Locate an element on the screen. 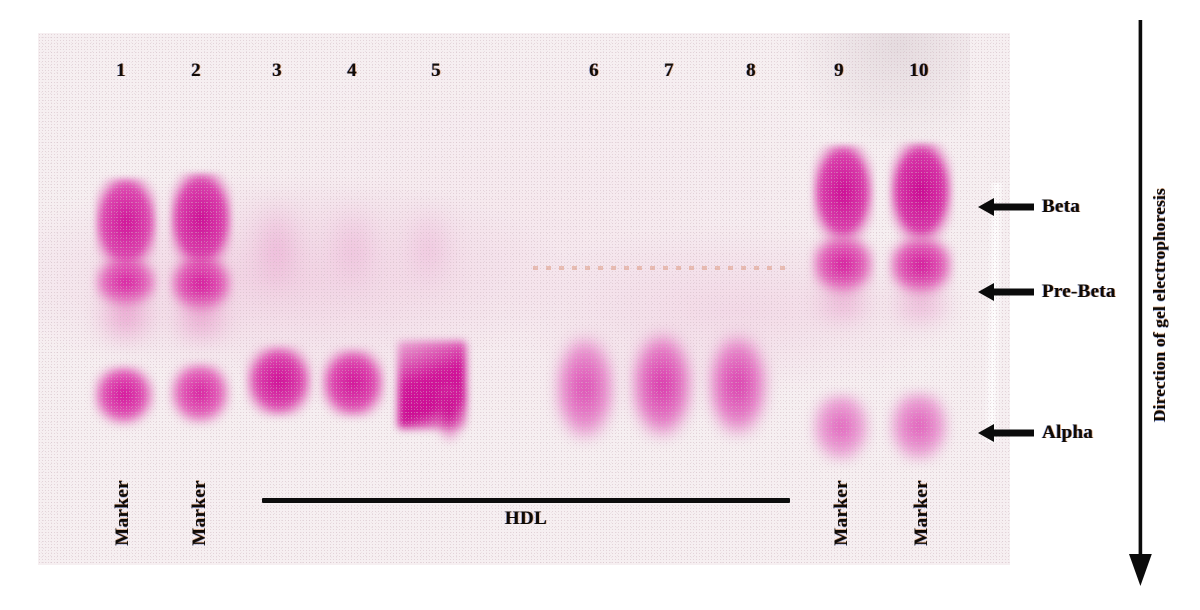  band-lane7-alpha is located at coordinates (662, 385).